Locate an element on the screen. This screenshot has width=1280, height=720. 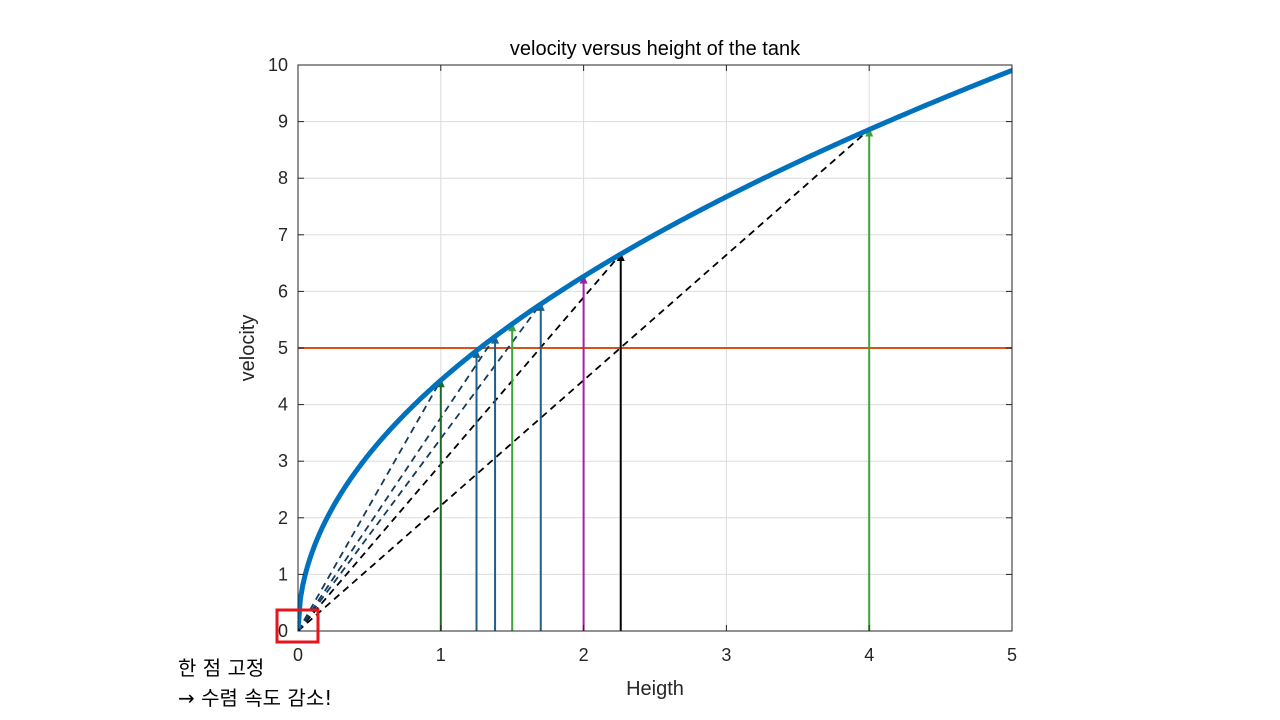
fixed-point-highlight is located at coordinates (297, 626).